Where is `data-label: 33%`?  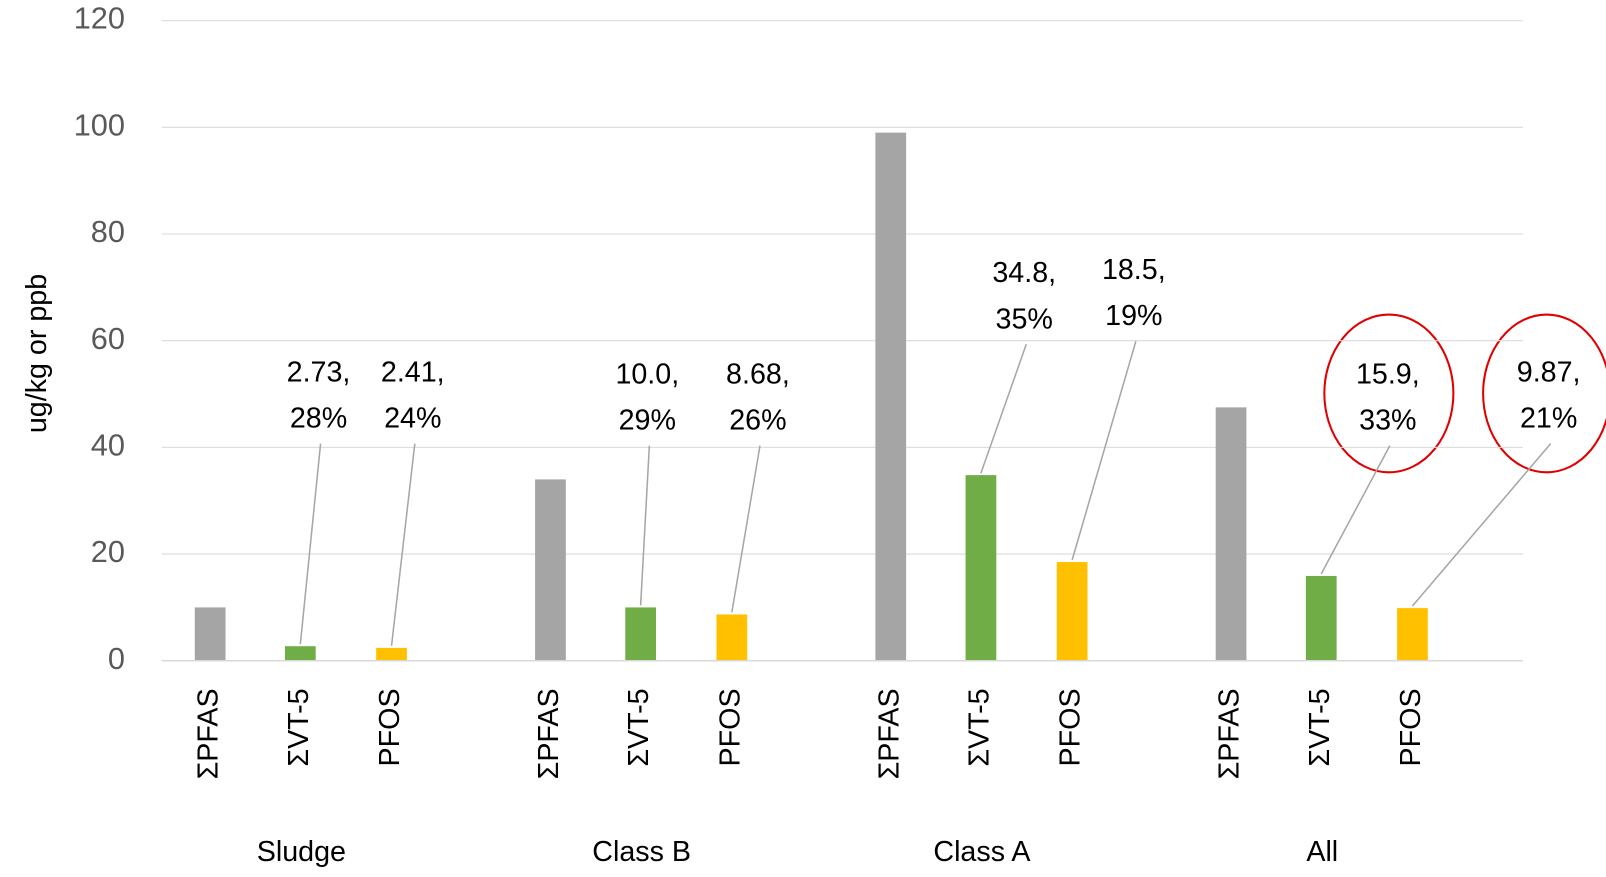 data-label: 33% is located at coordinates (1387, 421).